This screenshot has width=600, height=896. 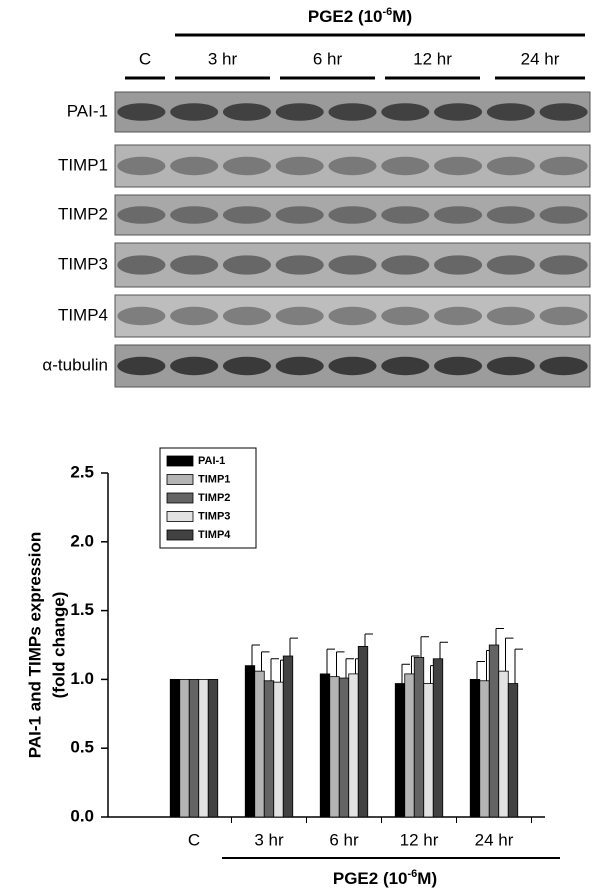 What do you see at coordinates (413, 874) in the screenshot?
I see `x-label-sup: -6` at bounding box center [413, 874].